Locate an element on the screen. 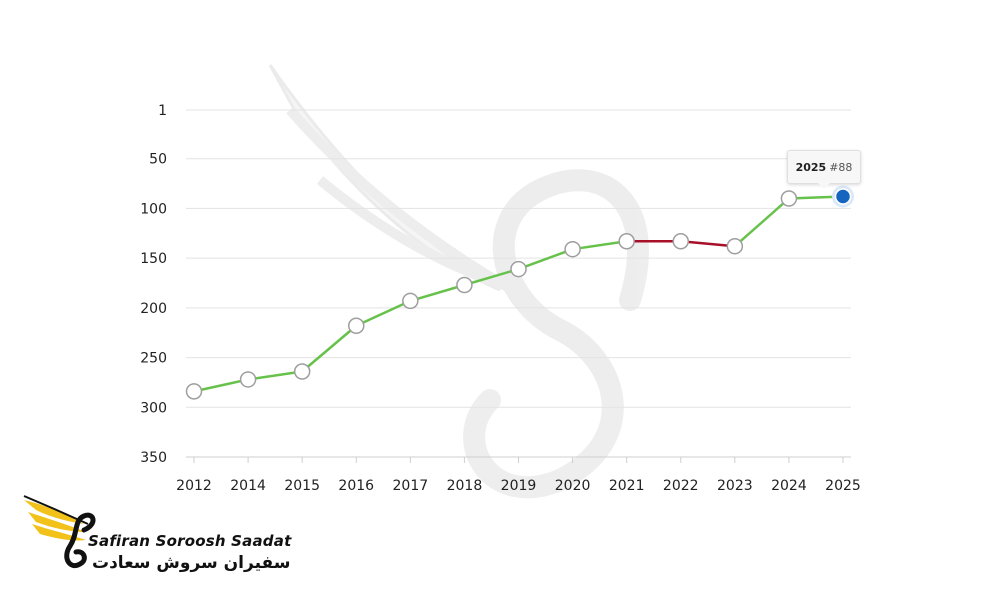  data-point-highlighted is located at coordinates (843, 196).